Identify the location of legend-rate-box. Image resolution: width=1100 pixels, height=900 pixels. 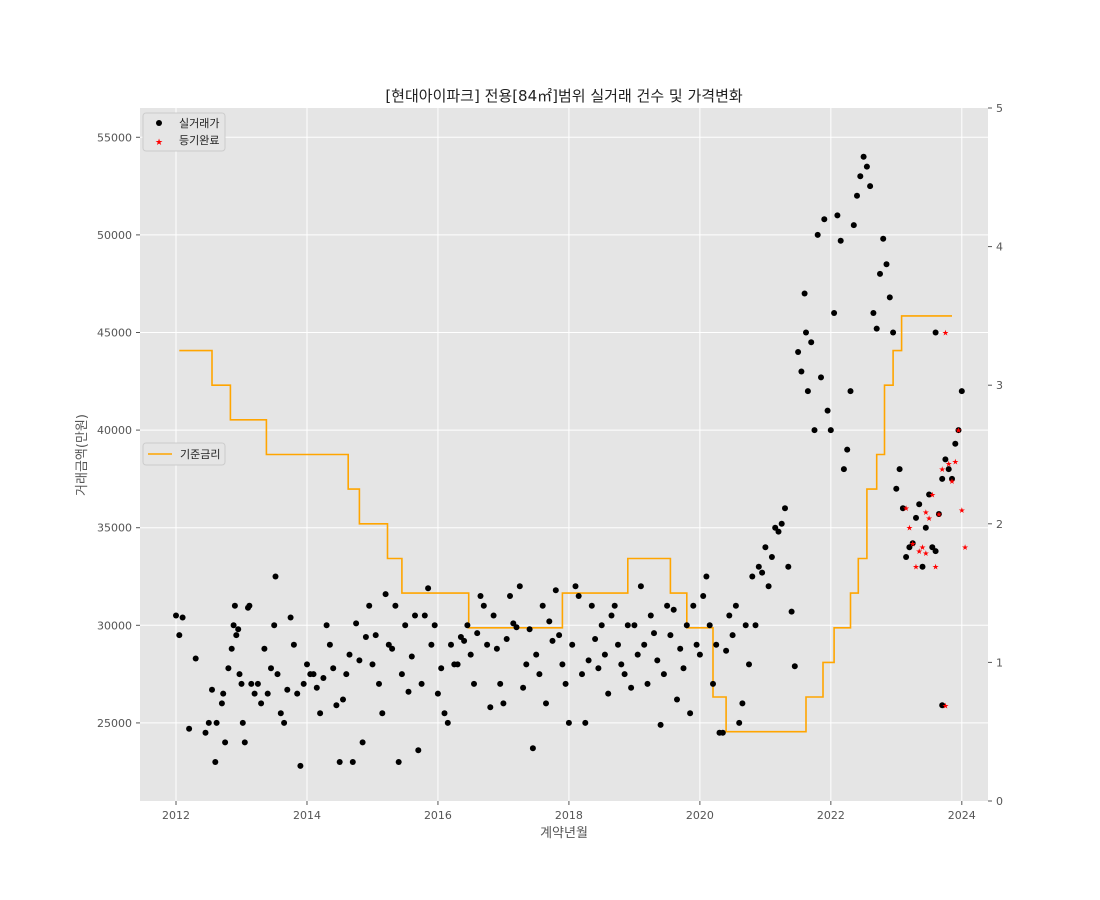
(184, 454).